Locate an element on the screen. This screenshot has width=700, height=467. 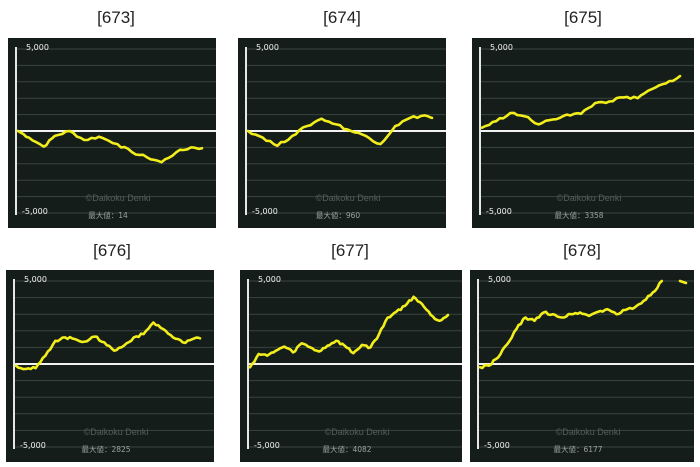
chart-panel: 5,000 -5,000 ©Daikoku Denki 最大値：960 is located at coordinates (342, 133).